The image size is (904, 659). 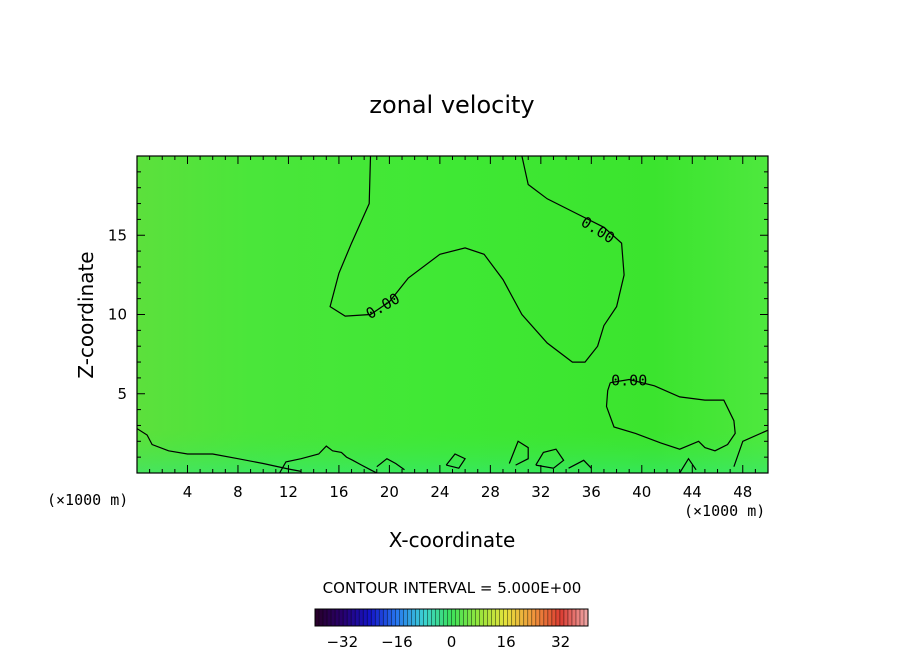 What do you see at coordinates (724, 511) in the screenshot?
I see `x-unit-right: (×1000 m)` at bounding box center [724, 511].